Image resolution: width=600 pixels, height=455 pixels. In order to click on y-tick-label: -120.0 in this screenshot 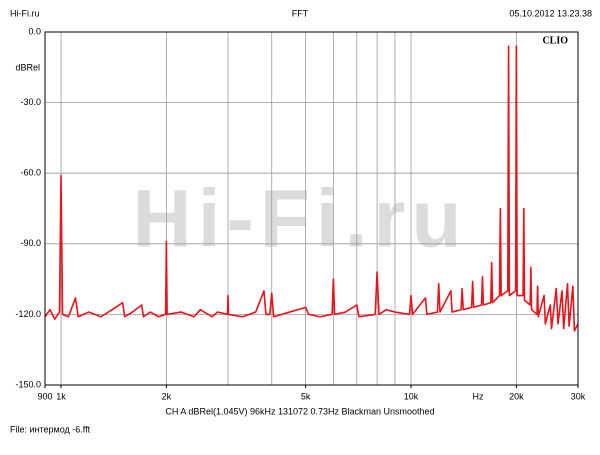, I will do `click(28, 314)`.